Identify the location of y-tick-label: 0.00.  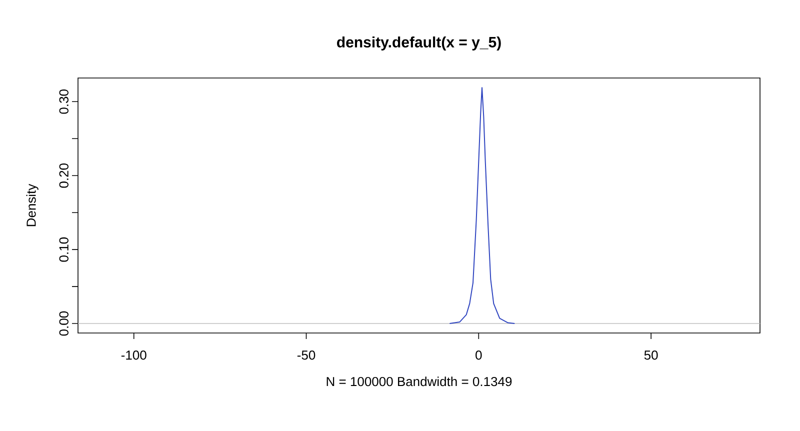
(63, 323).